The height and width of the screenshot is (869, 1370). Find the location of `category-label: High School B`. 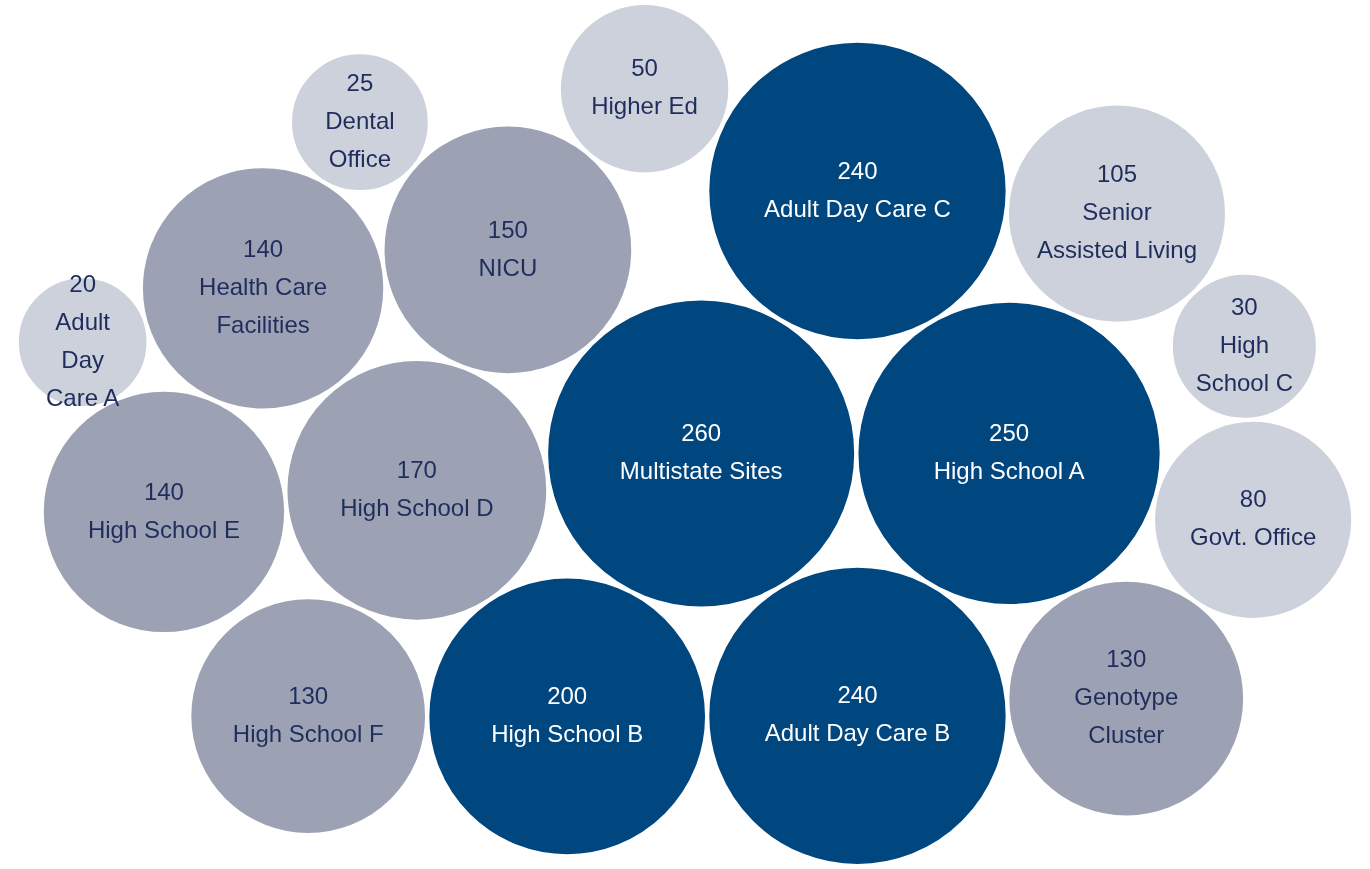

category-label: High School B is located at coordinates (567, 733).